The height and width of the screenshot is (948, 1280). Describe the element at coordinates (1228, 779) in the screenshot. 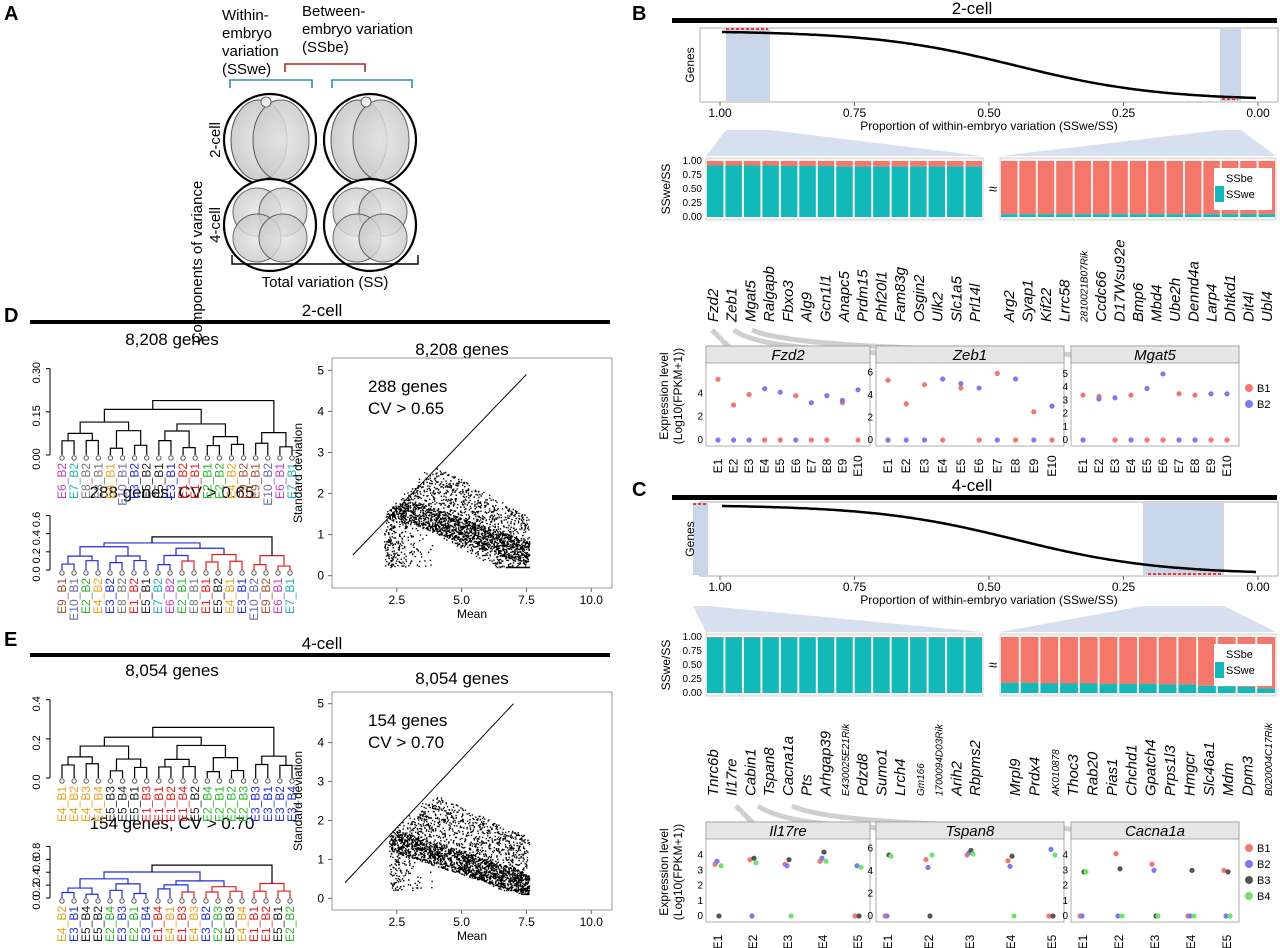

I see `gene-label: Mdm` at that location.